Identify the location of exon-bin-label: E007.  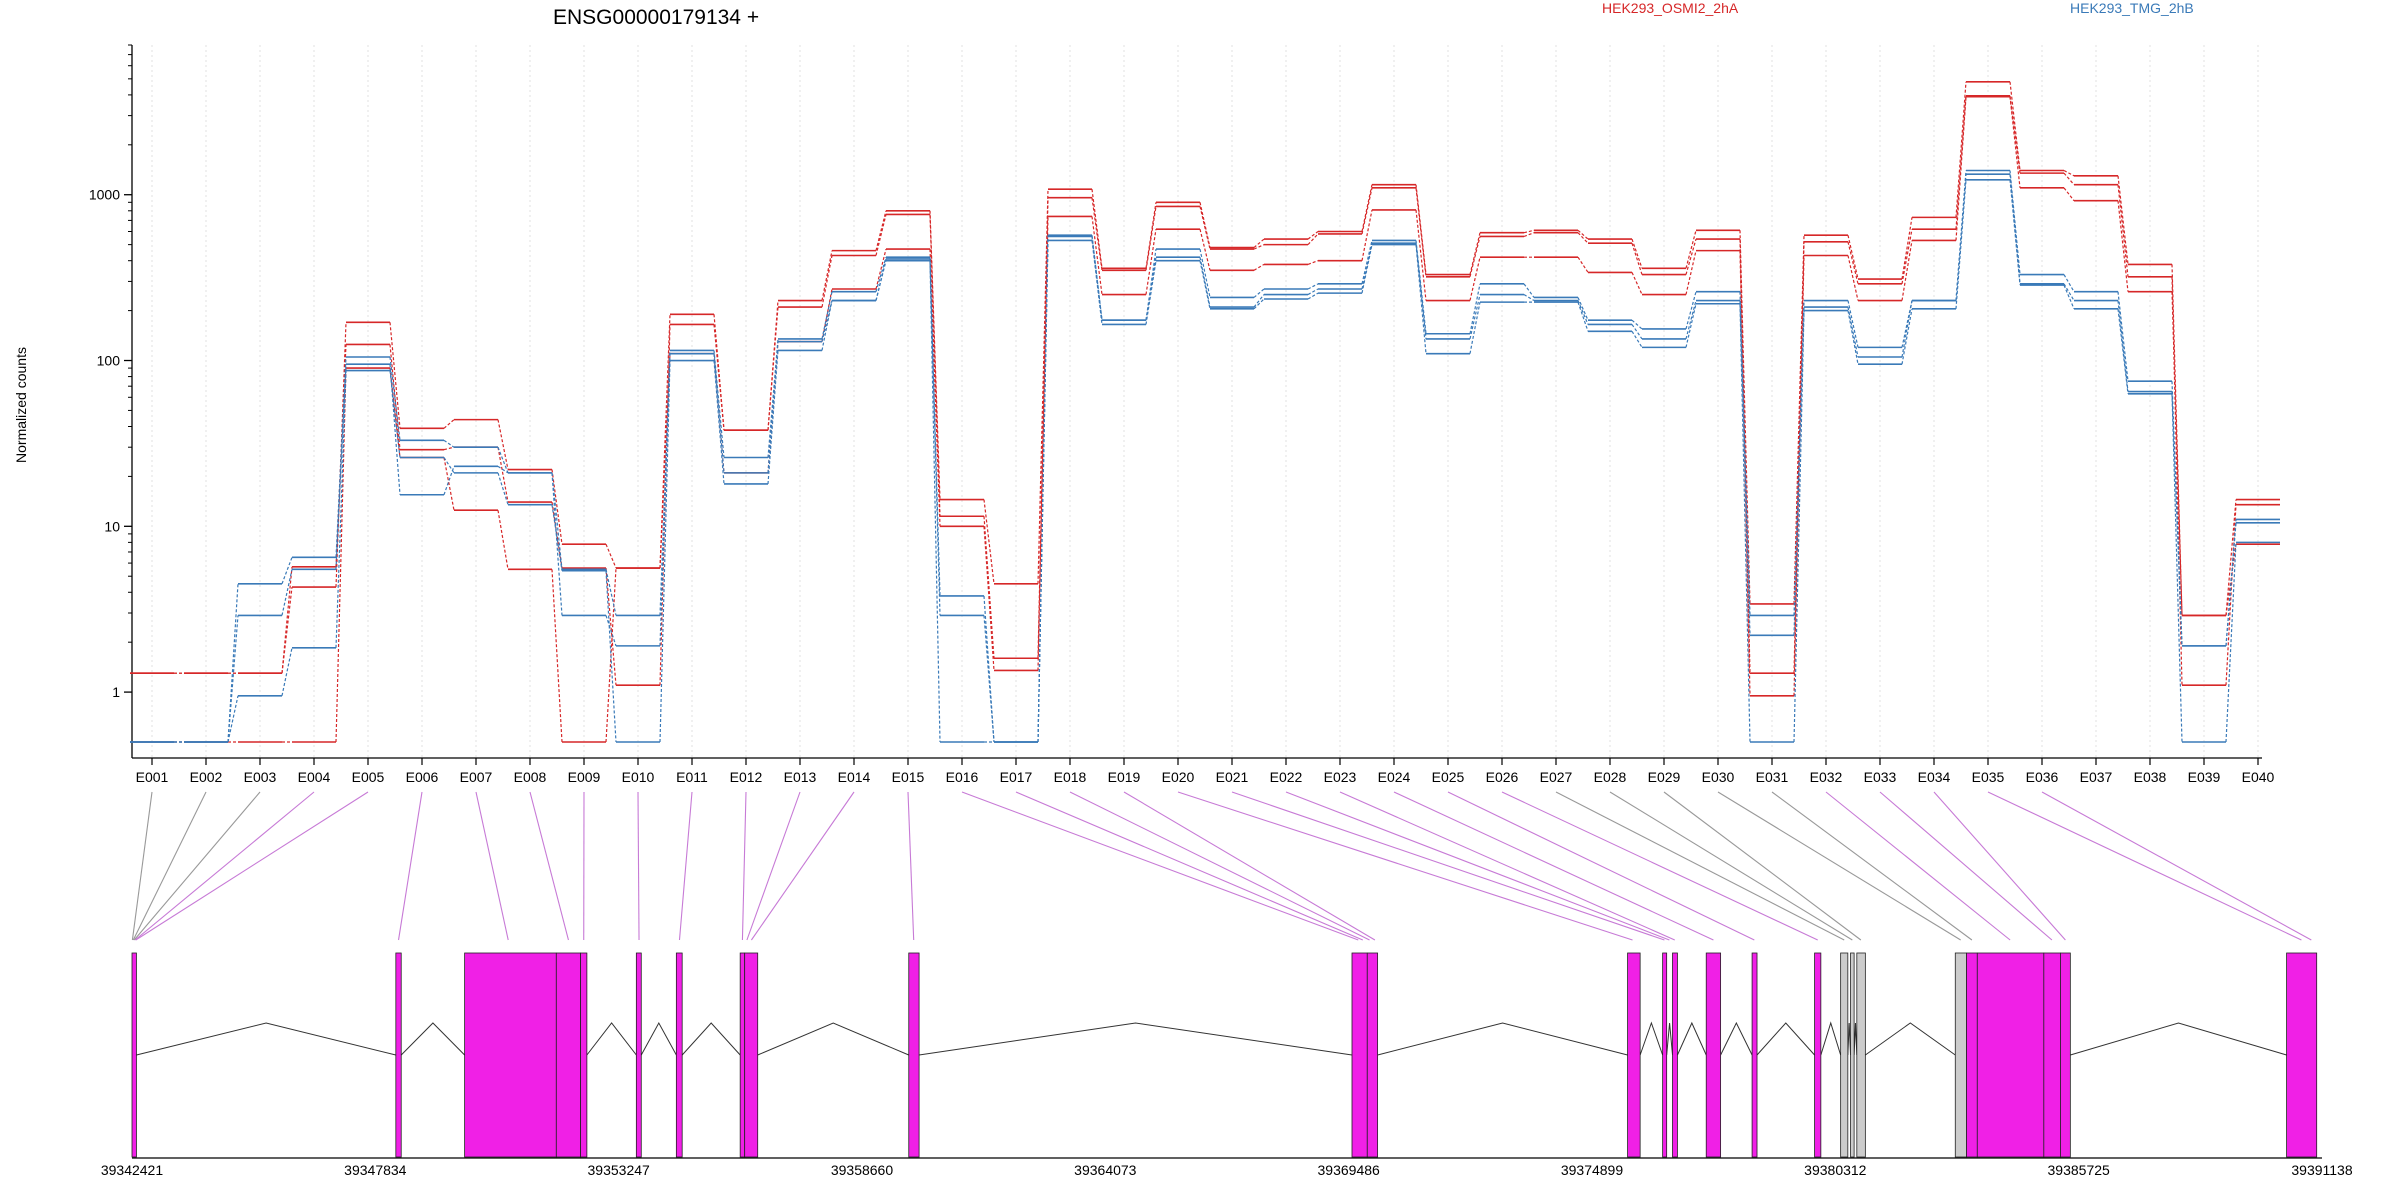
(476, 777).